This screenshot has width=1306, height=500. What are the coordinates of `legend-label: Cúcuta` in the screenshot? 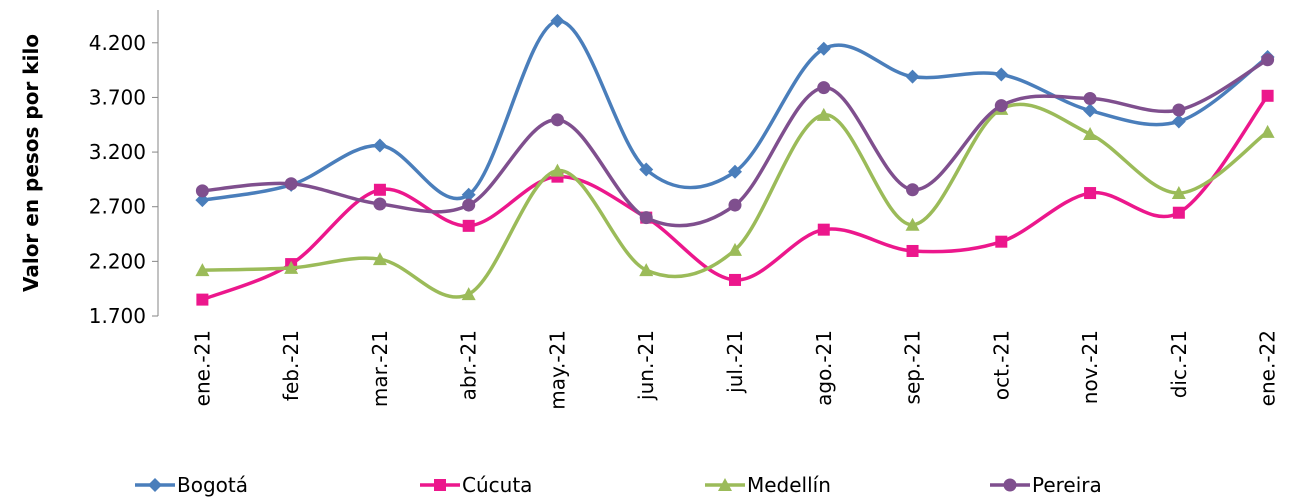 It's located at (497, 485).